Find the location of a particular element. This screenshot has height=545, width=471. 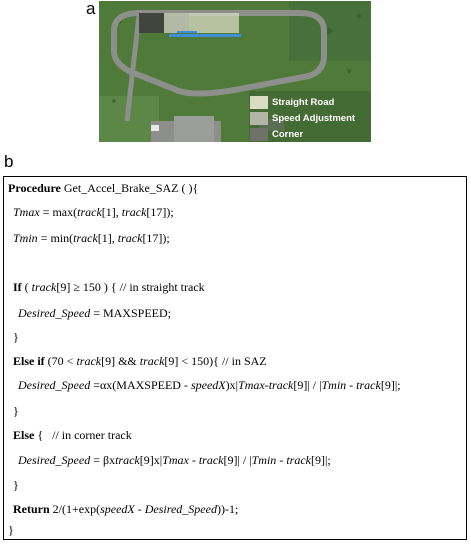

code-line-12: } is located at coordinates (16, 485).